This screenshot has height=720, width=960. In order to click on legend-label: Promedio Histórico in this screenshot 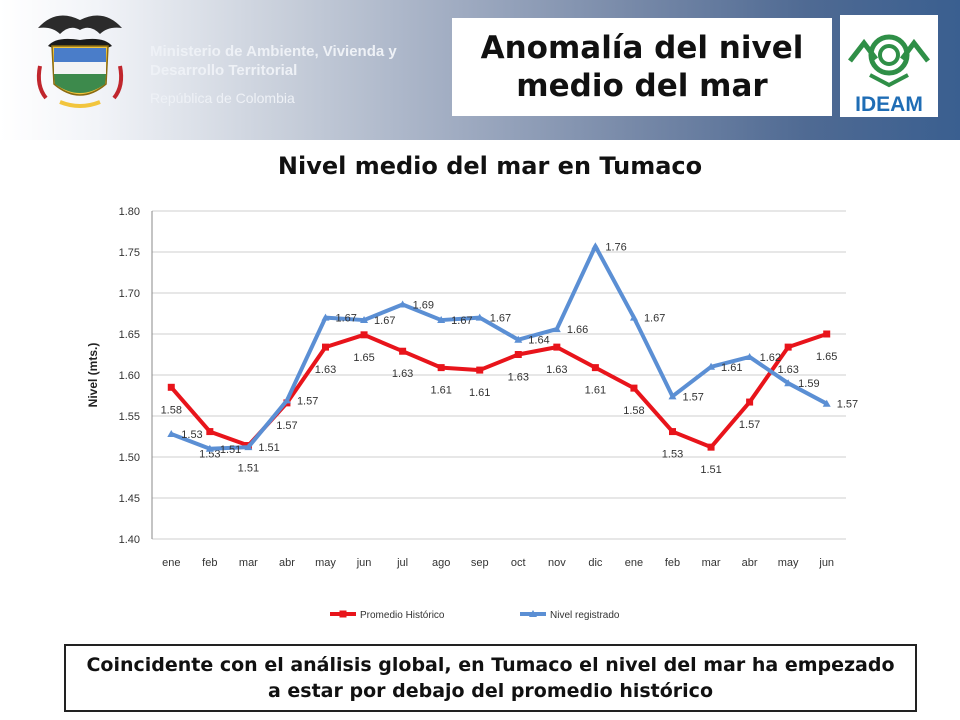, I will do `click(402, 615)`.